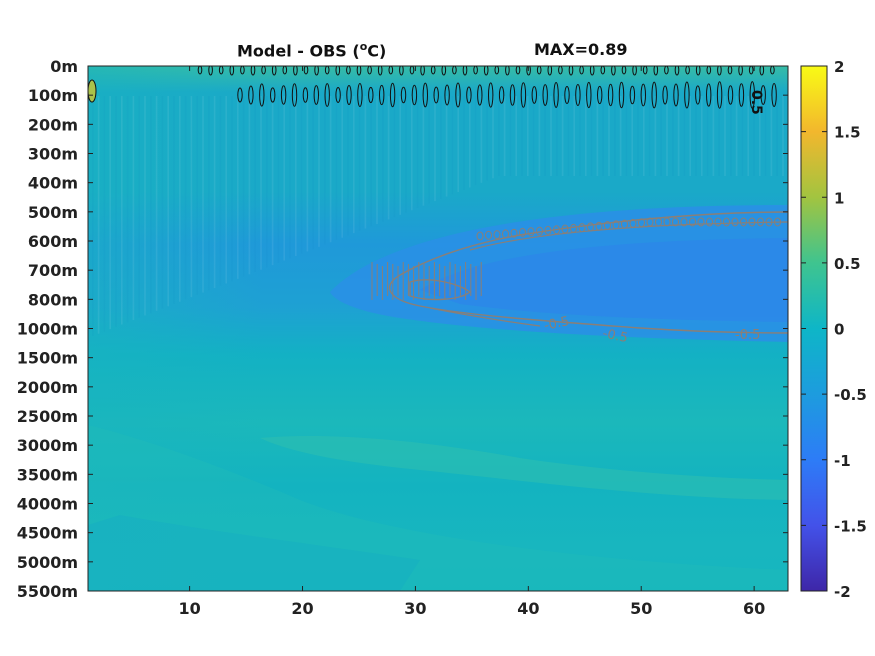 This screenshot has width=875, height=656. I want to click on contour-label: -0.5, so click(557, 324).